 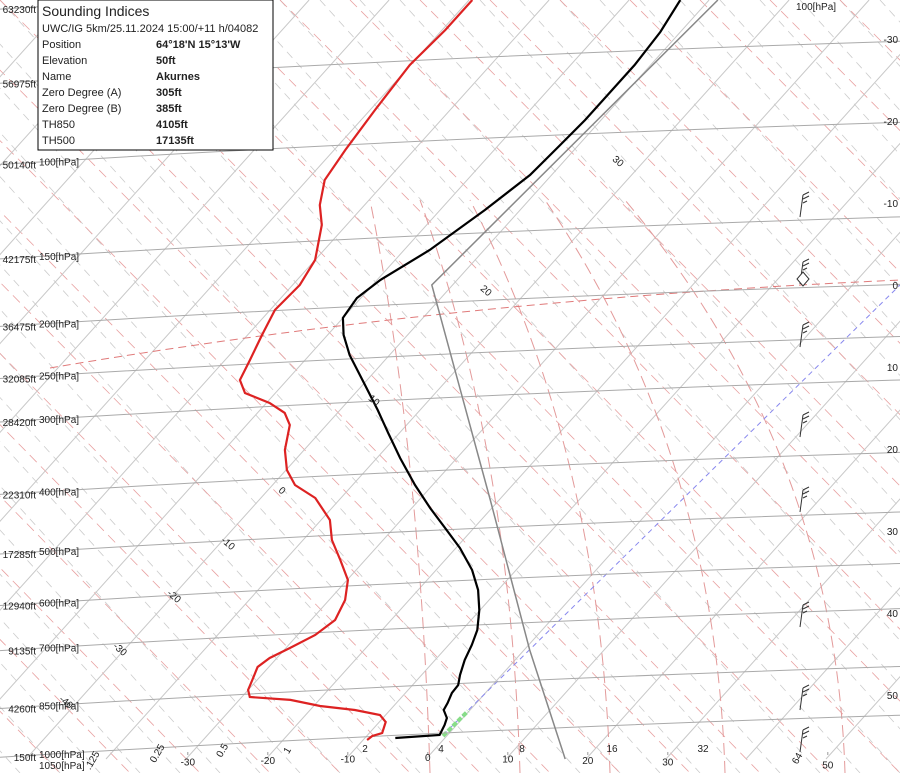 I want to click on altitude-label: 4260ft, so click(x=22, y=709).